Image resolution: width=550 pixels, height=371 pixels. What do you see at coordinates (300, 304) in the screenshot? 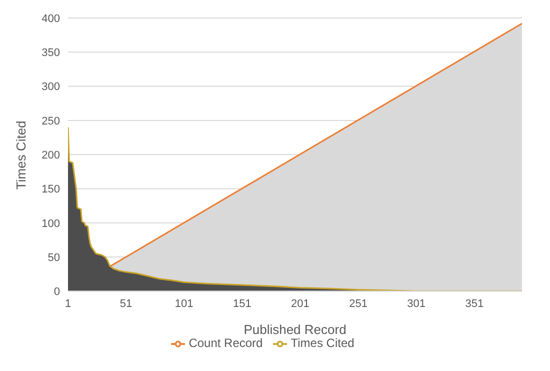
I see `x-tick-label: 201` at bounding box center [300, 304].